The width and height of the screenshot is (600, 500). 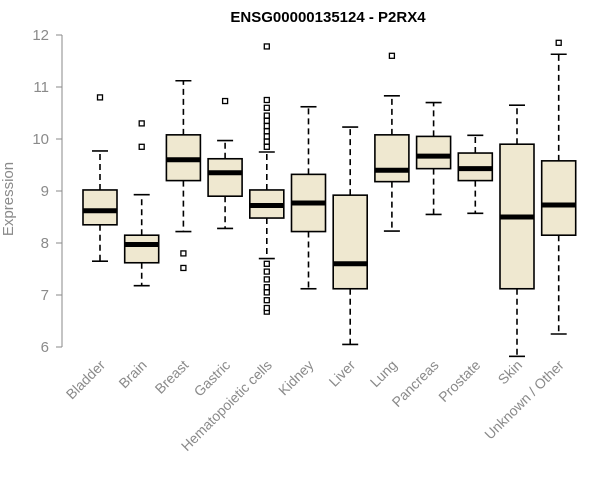 What do you see at coordinates (41, 87) in the screenshot?
I see `y-tick-label: 11` at bounding box center [41, 87].